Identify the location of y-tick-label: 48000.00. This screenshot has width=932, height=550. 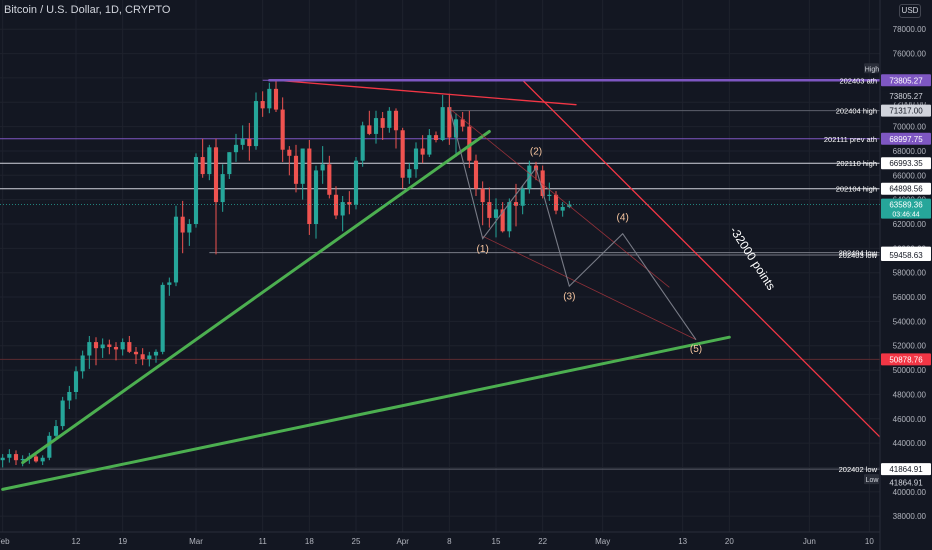
(910, 394).